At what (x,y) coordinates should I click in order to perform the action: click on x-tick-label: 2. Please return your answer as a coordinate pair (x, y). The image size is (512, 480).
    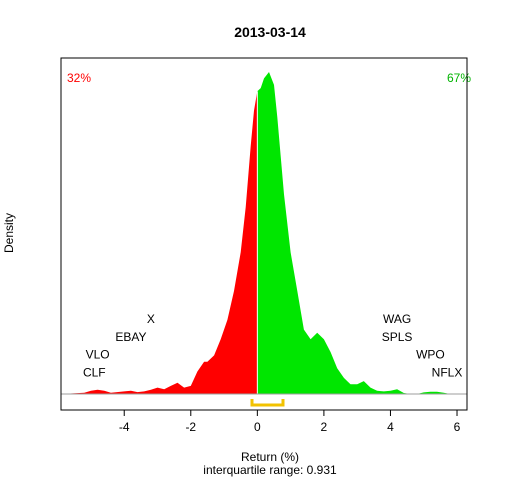
    Looking at the image, I should click on (324, 427).